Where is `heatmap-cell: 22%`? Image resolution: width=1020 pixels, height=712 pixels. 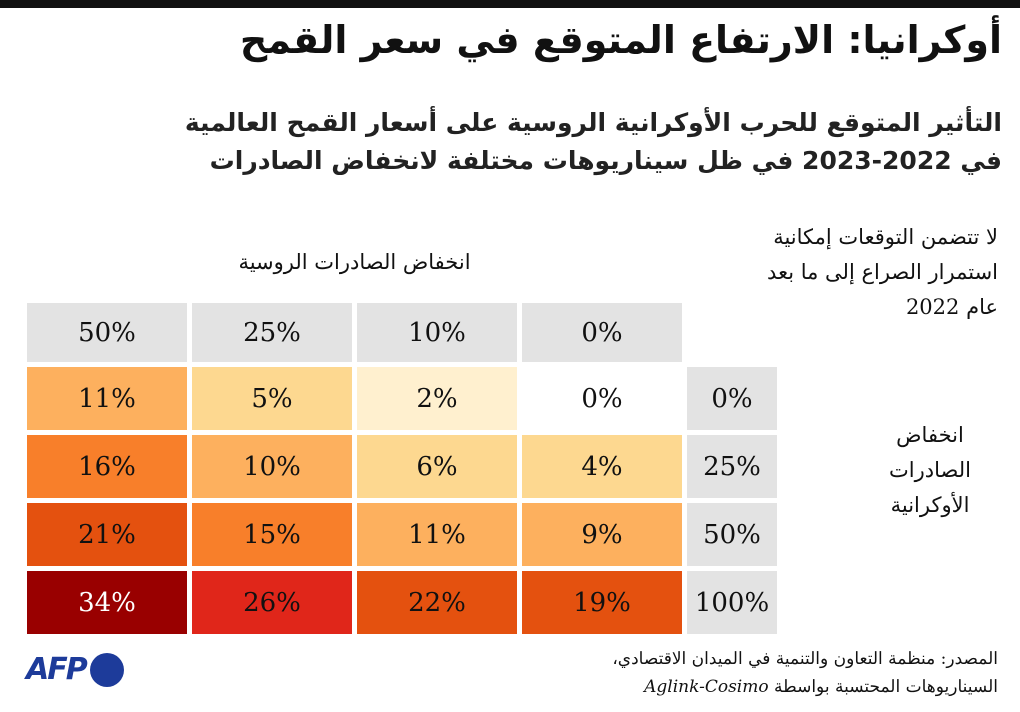 heatmap-cell: 22% is located at coordinates (437, 602).